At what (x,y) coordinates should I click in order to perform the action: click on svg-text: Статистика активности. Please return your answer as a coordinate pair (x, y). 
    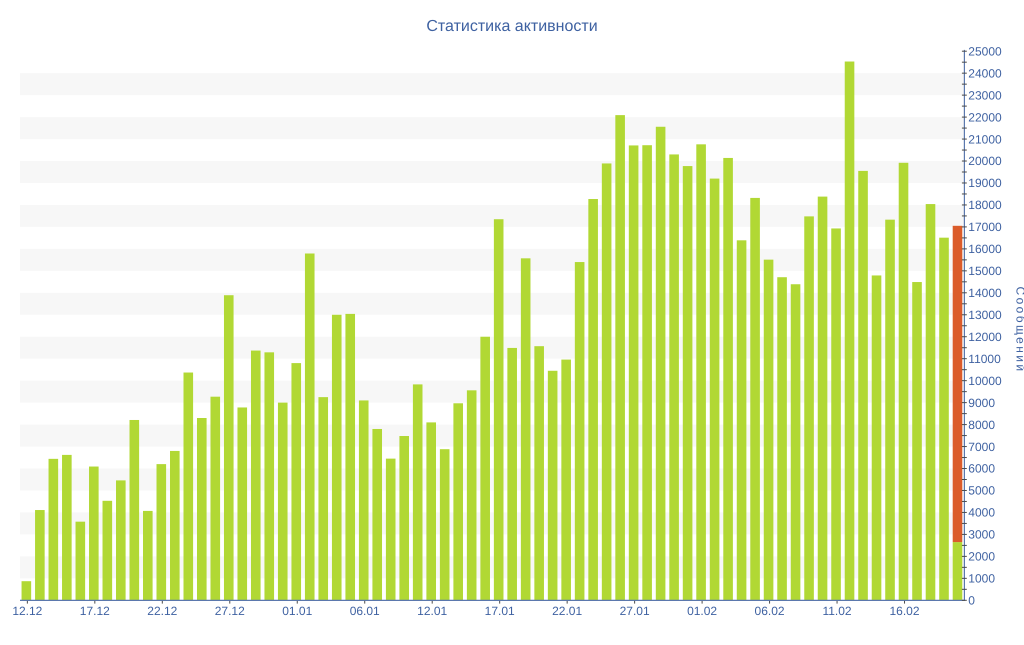
    Looking at the image, I should click on (511, 26).